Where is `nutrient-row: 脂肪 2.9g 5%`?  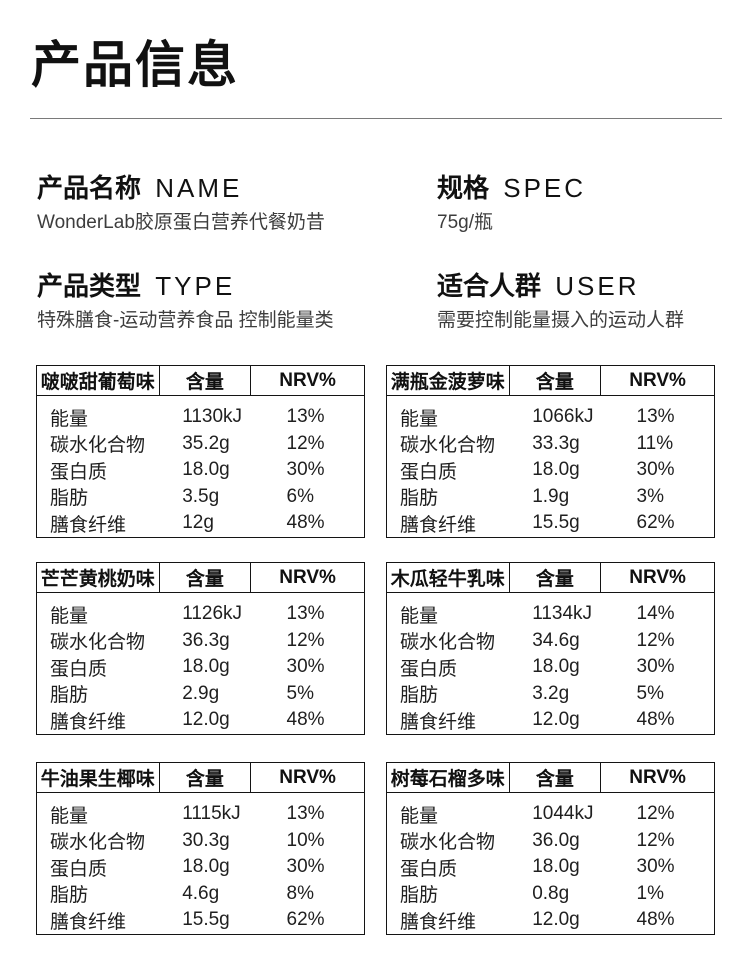 nutrient-row: 脂肪 2.9g 5% is located at coordinates (200, 694).